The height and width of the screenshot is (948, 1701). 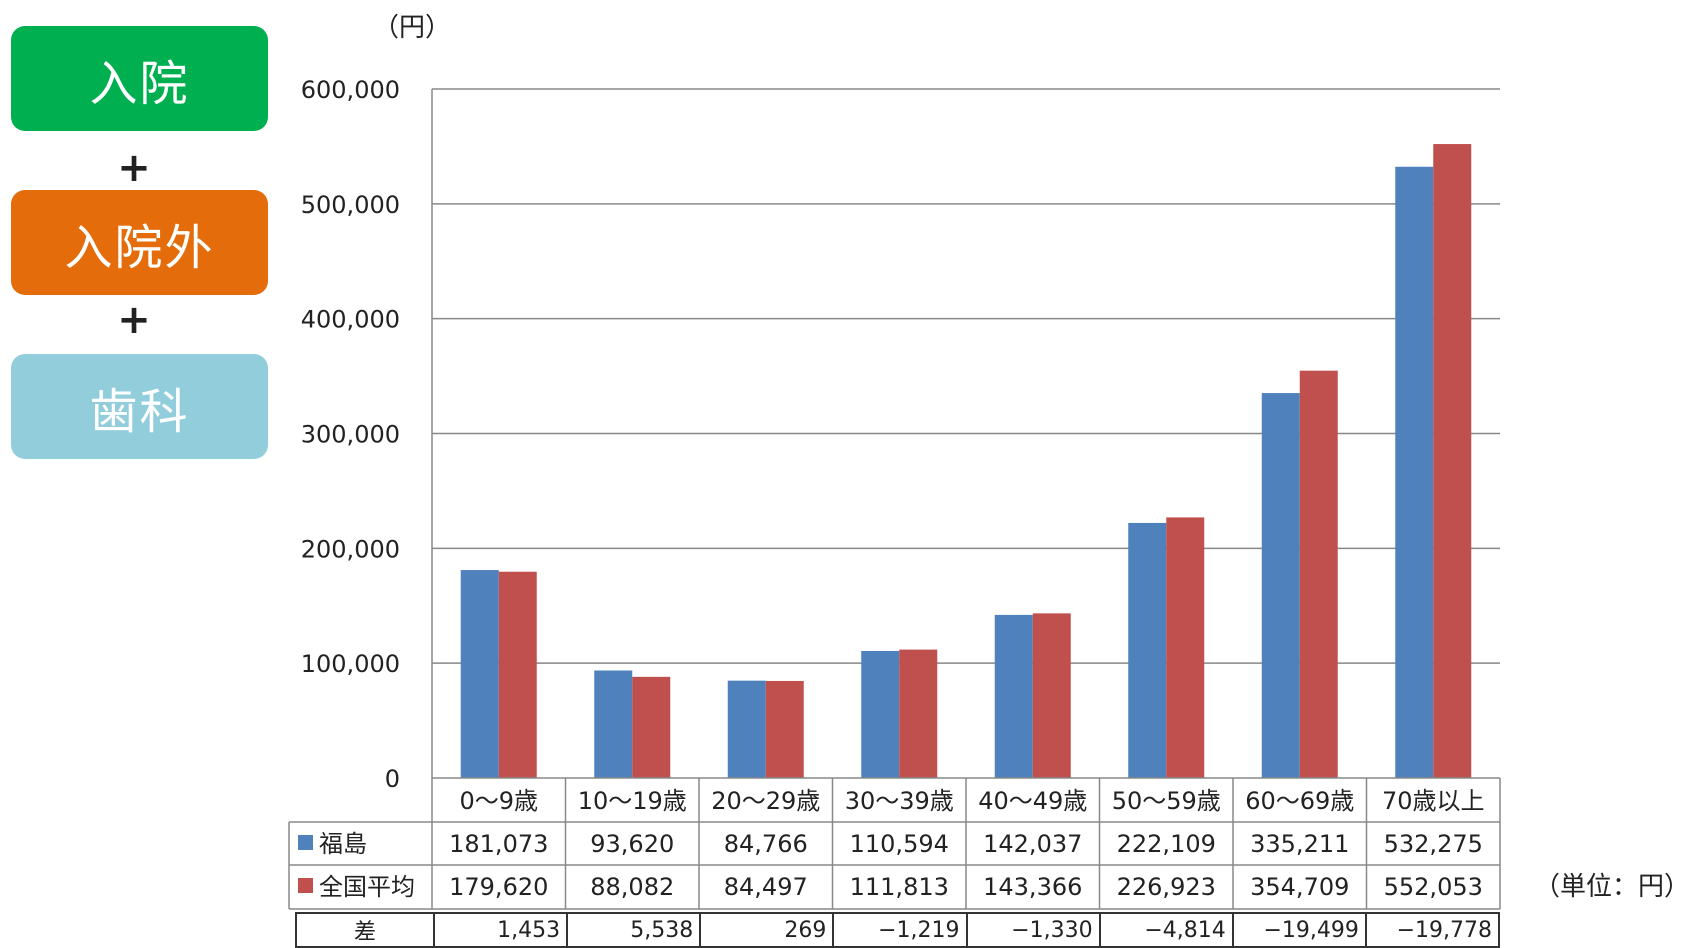 What do you see at coordinates (899, 801) in the screenshot?
I see `x-tick-label: 30〜39歳` at bounding box center [899, 801].